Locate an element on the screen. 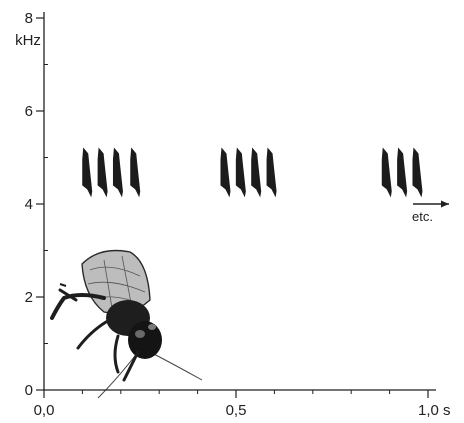 The width and height of the screenshot is (464, 423). head-highlight is located at coordinates (140, 334).